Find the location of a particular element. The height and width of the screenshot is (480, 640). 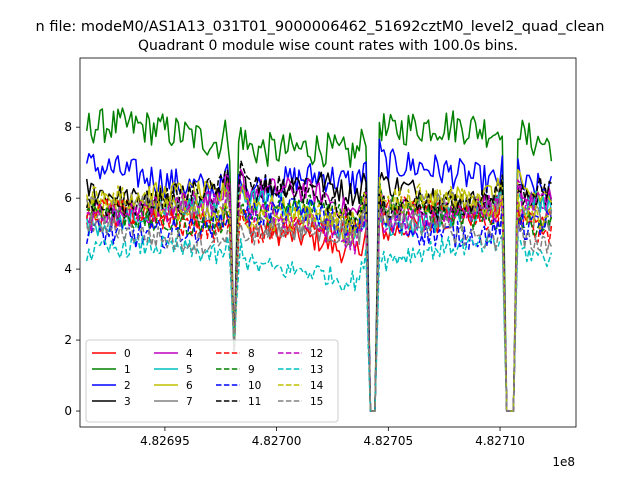

legend-label-9: 9 is located at coordinates (251, 370).